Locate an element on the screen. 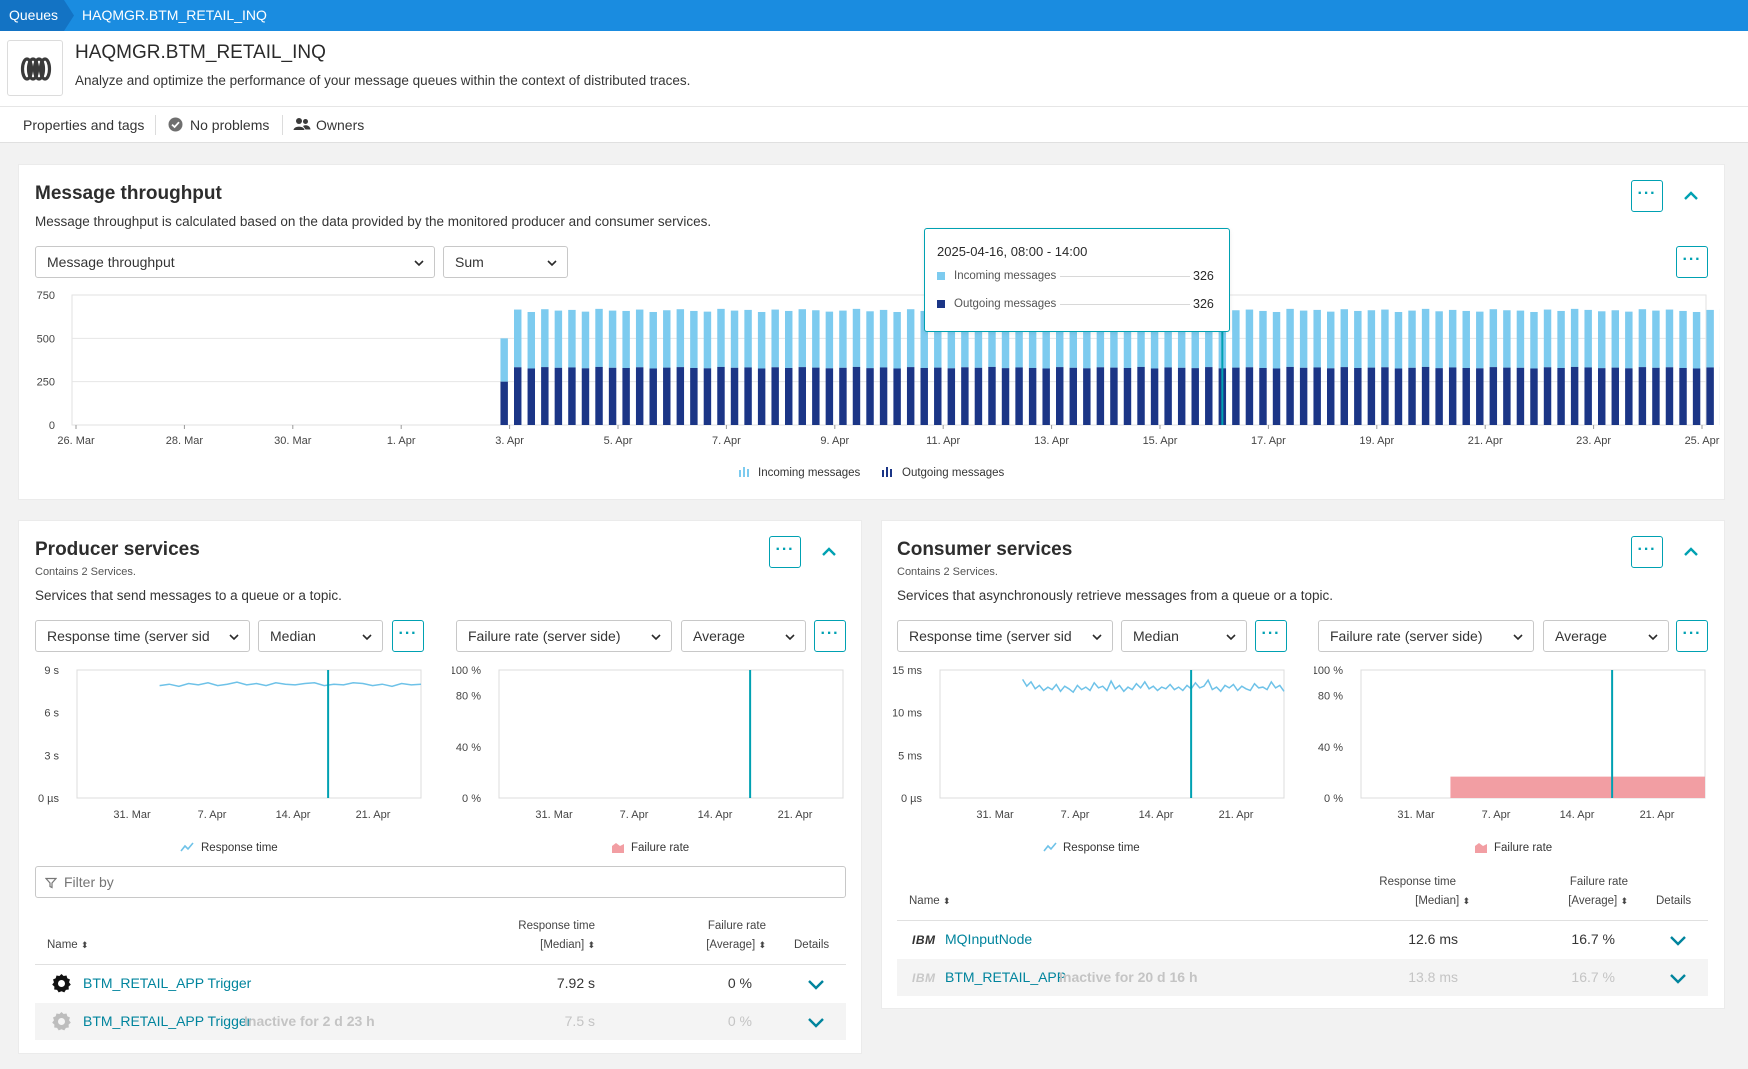  producer-row-fr: 0 % is located at coordinates (739, 983).